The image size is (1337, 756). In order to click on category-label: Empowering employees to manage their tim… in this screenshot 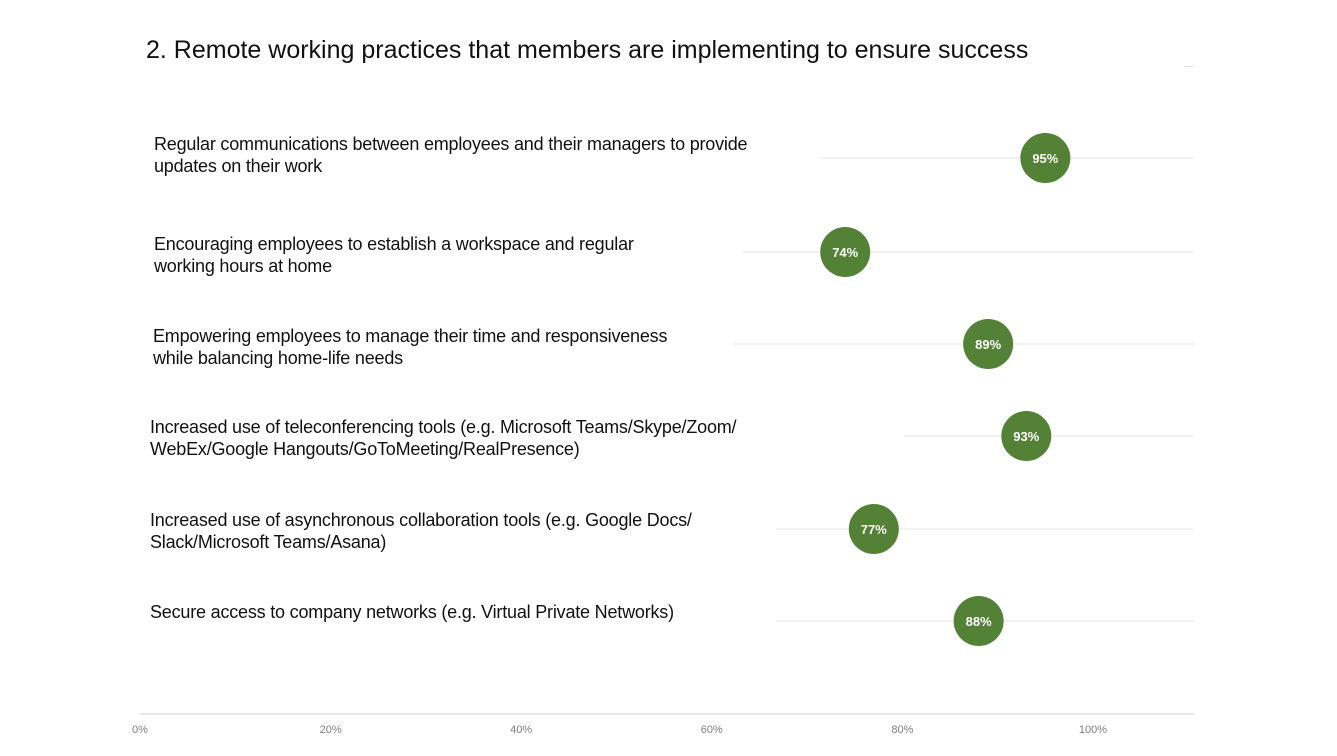, I will do `click(410, 347)`.